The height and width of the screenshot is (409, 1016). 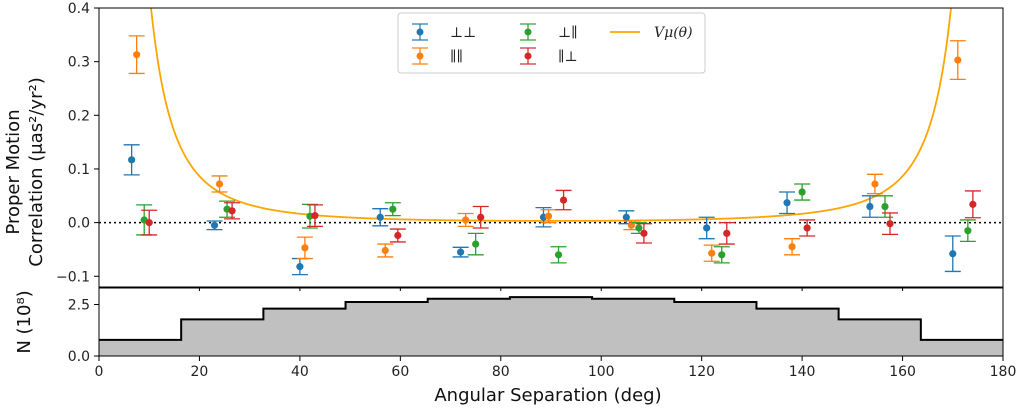 I want to click on x-tick-label: 0, so click(x=99, y=372).